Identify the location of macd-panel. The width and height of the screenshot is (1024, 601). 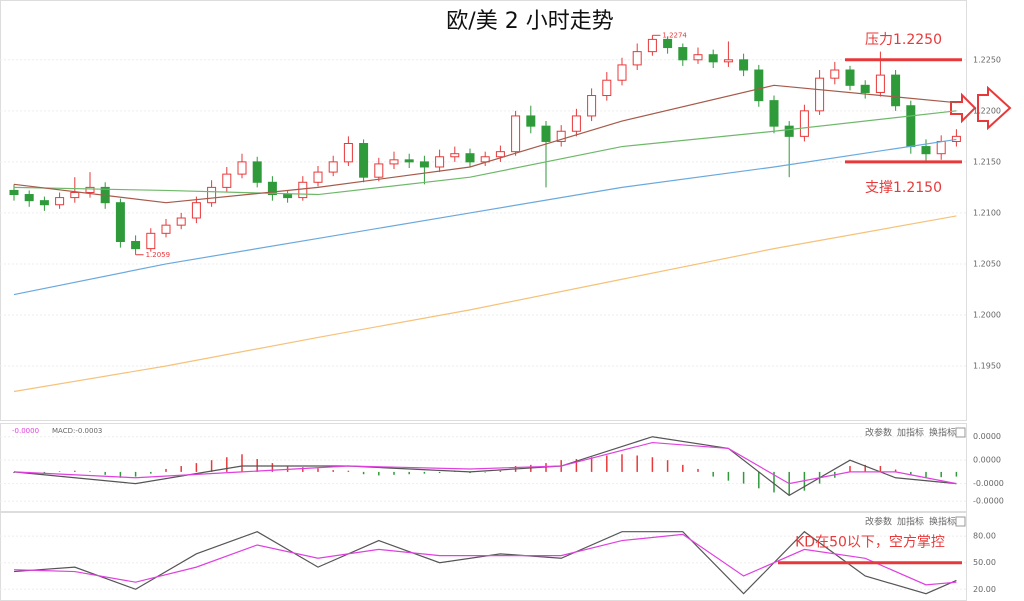
(483, 467).